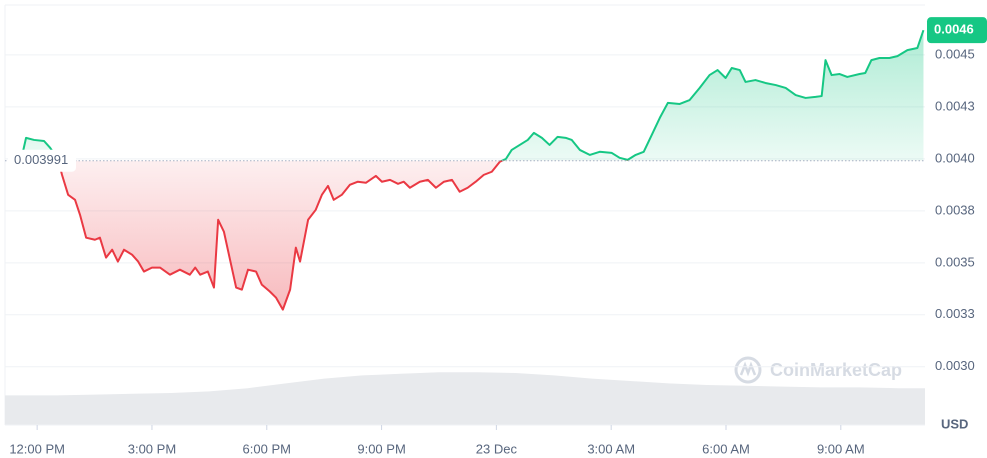 The width and height of the screenshot is (987, 458). I want to click on y-tick-label: 0.0045, so click(955, 53).